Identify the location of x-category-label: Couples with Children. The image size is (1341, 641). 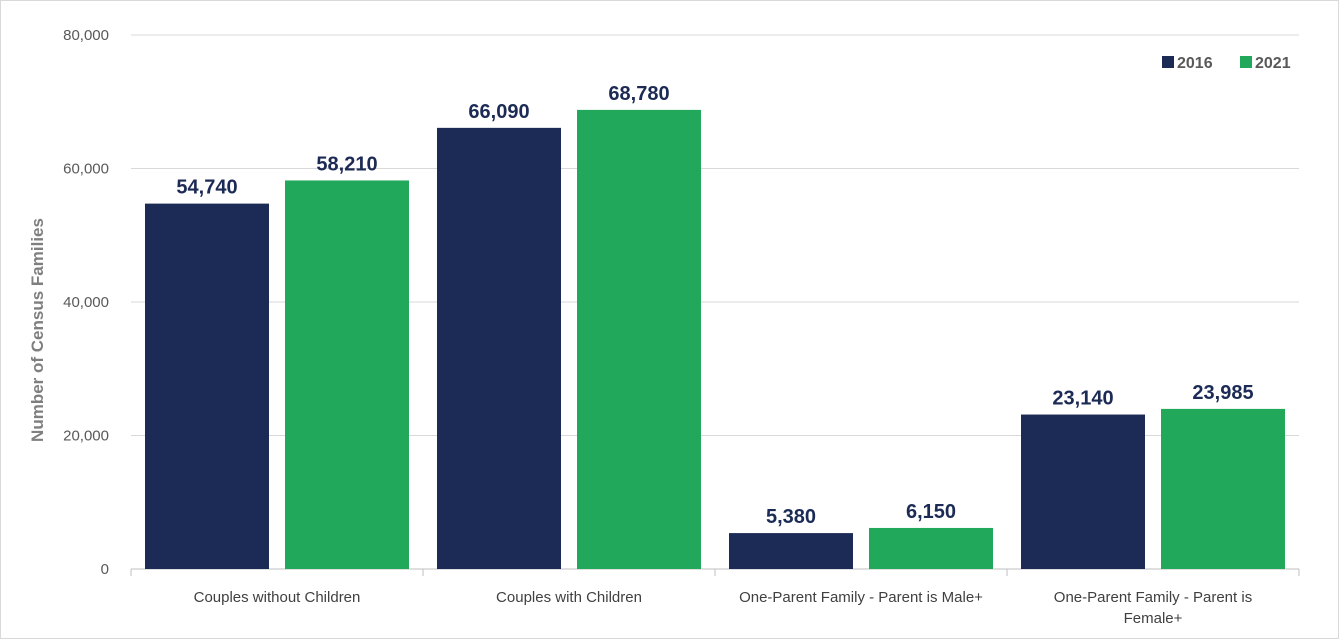
(569, 597).